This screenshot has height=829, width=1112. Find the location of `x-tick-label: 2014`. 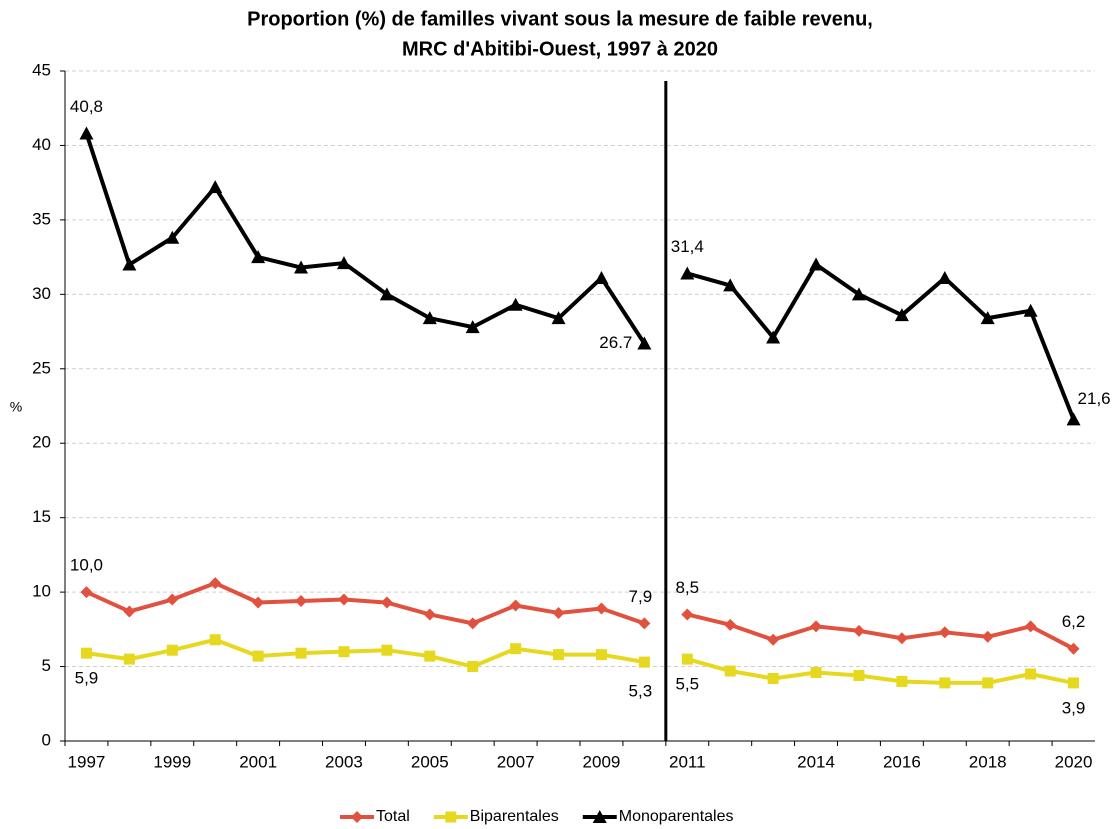

x-tick-label: 2014 is located at coordinates (816, 761).